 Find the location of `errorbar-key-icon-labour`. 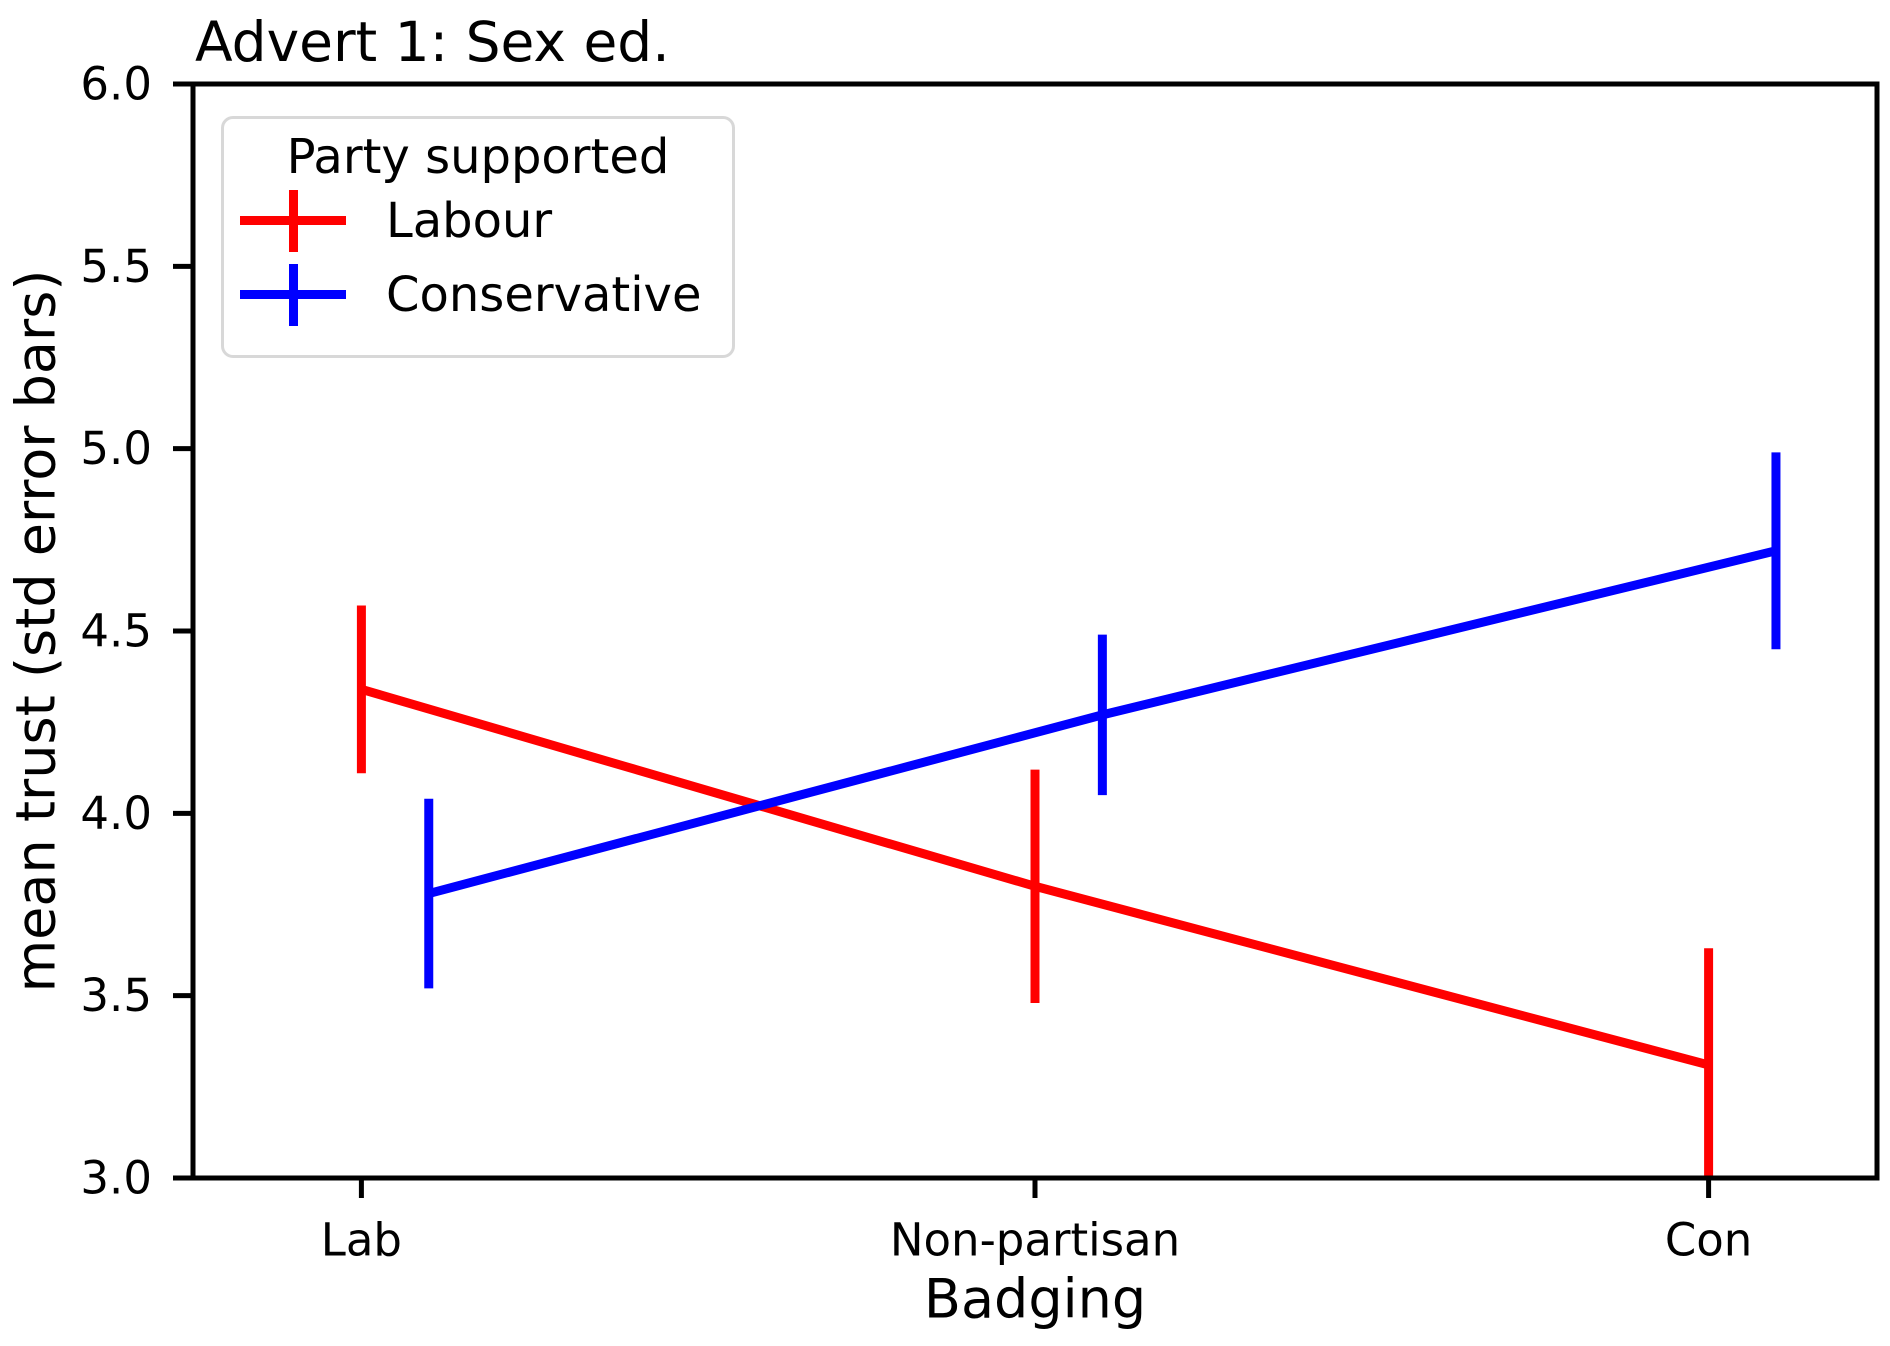

errorbar-key-icon-labour is located at coordinates (293, 220).